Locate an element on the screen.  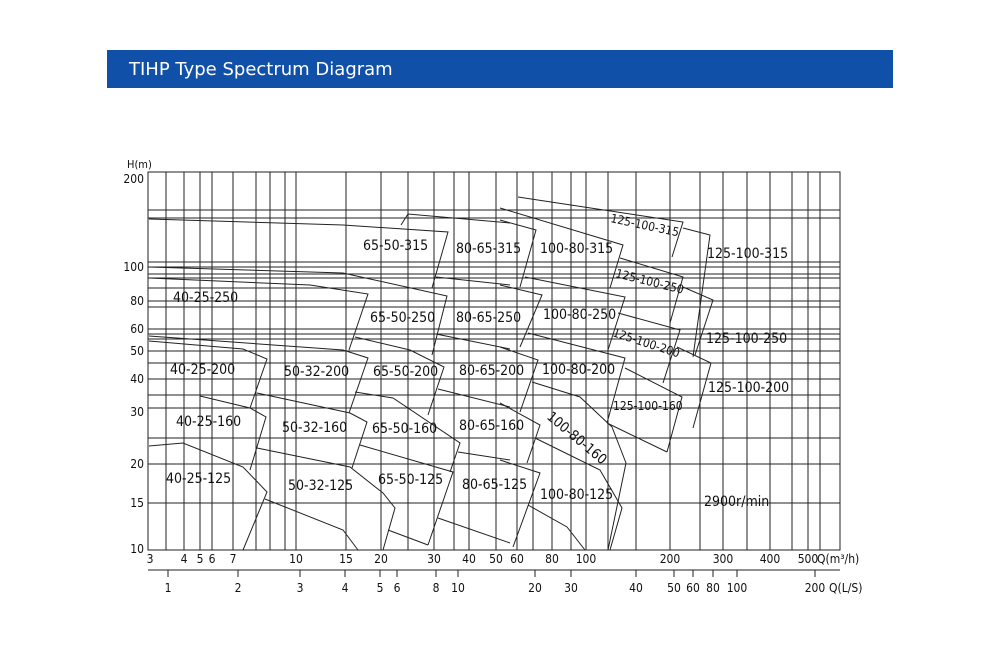
pump-model-label: 40-25-200 is located at coordinates (202, 370).